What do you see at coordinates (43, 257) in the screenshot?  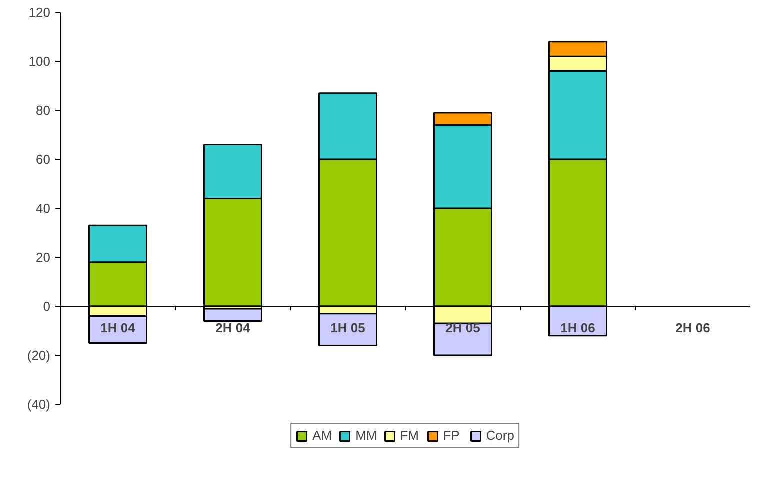 I see `y-tick-label: 20` at bounding box center [43, 257].